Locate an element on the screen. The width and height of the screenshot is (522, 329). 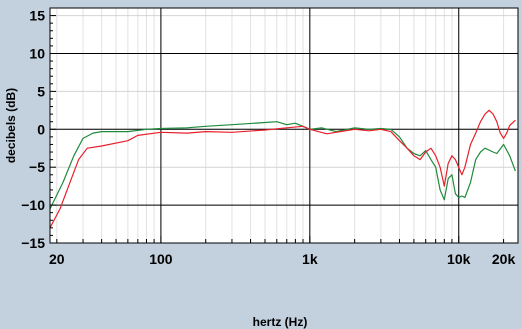
x-tick-label: 10k is located at coordinates (459, 259).